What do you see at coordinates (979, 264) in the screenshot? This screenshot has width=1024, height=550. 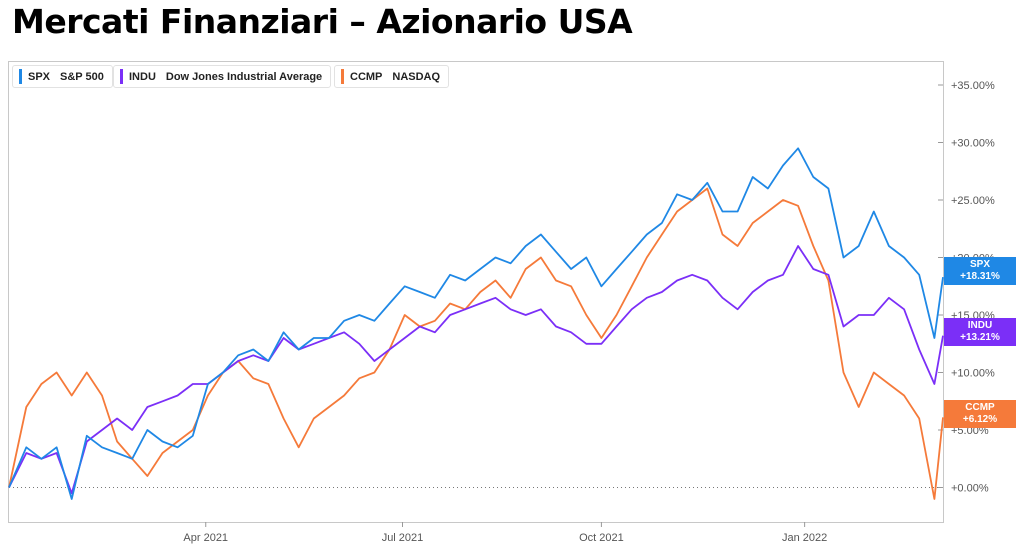 I see `value-tag-spx-code: SPX` at bounding box center [979, 264].